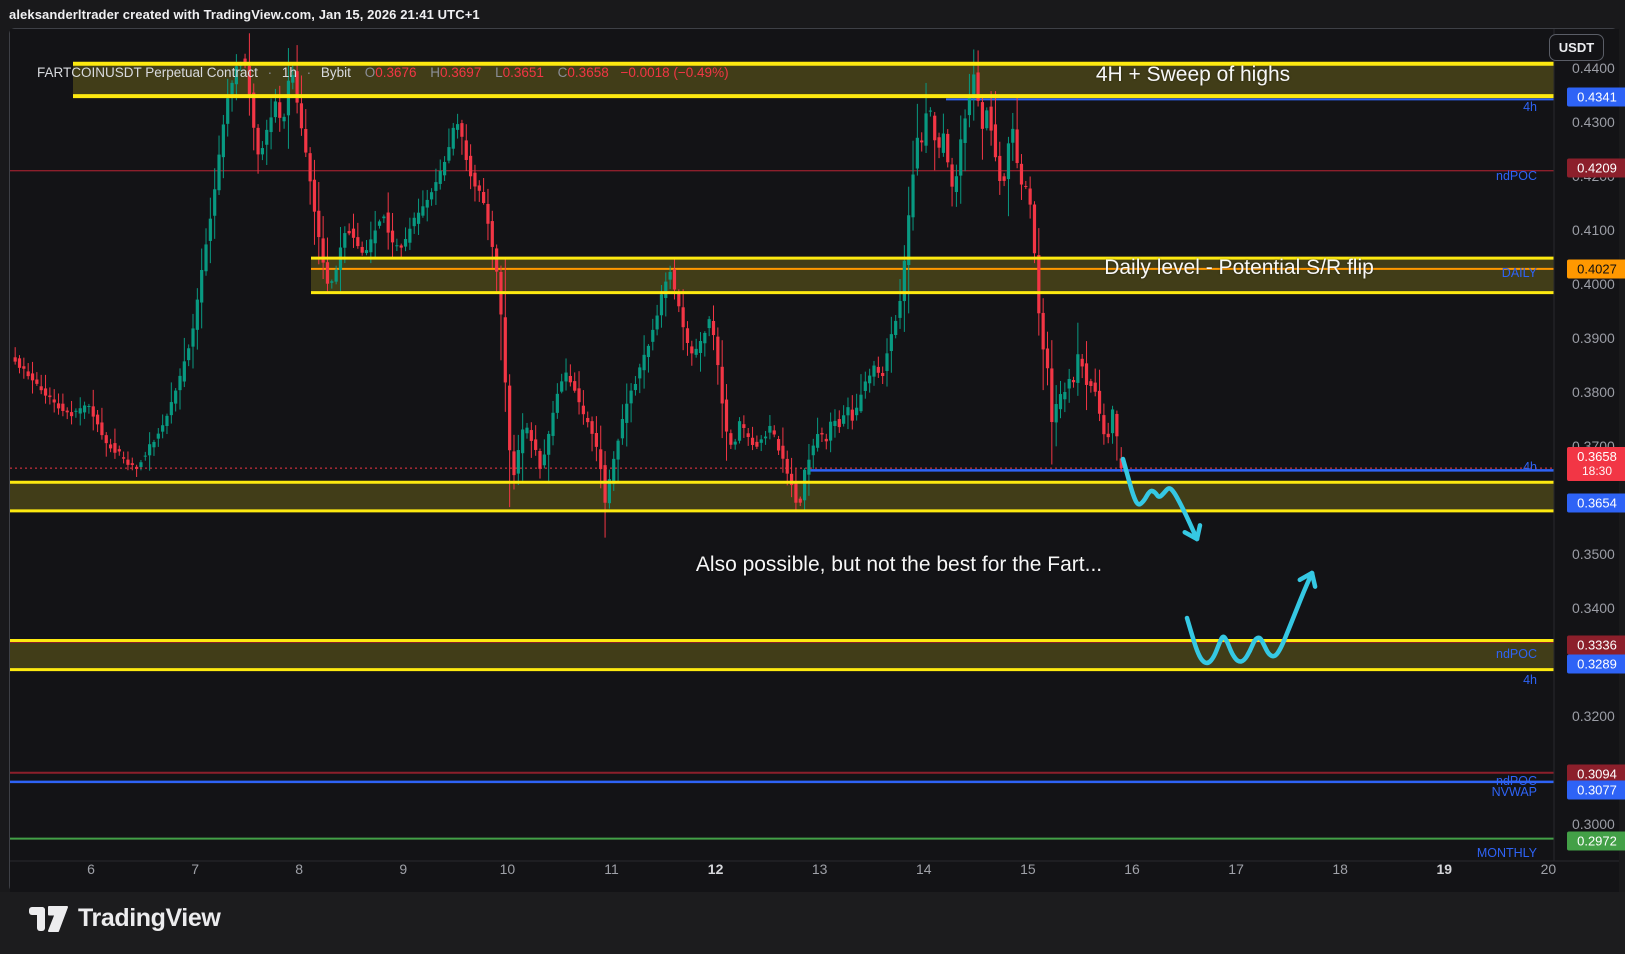 This screenshot has height=954, width=1625. Describe the element at coordinates (91, 869) in the screenshot. I see `time-tick-6: 6` at that location.